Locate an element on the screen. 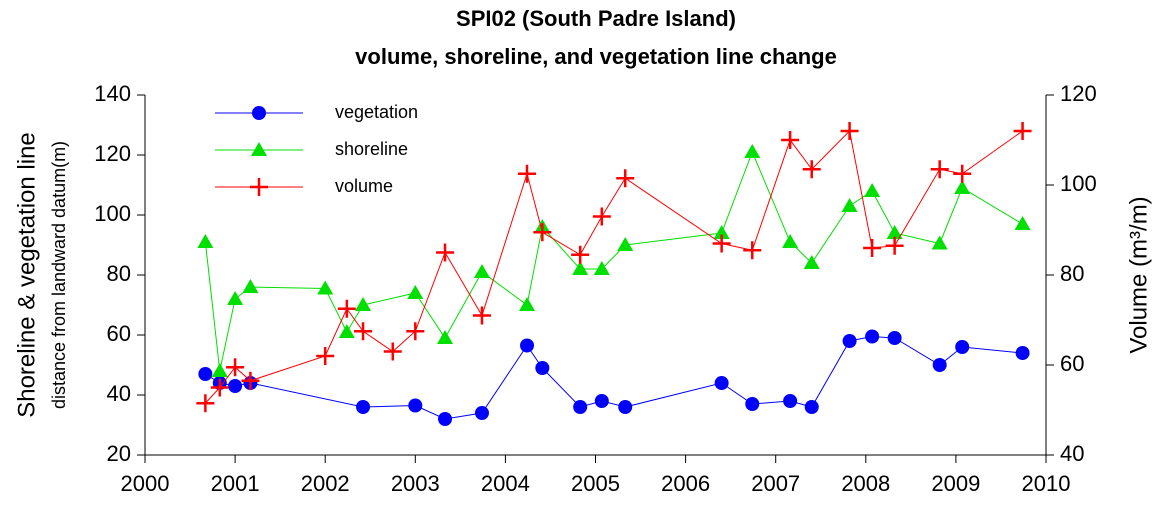 This screenshot has width=1162, height=516. legend-label: shoreline is located at coordinates (371, 149).